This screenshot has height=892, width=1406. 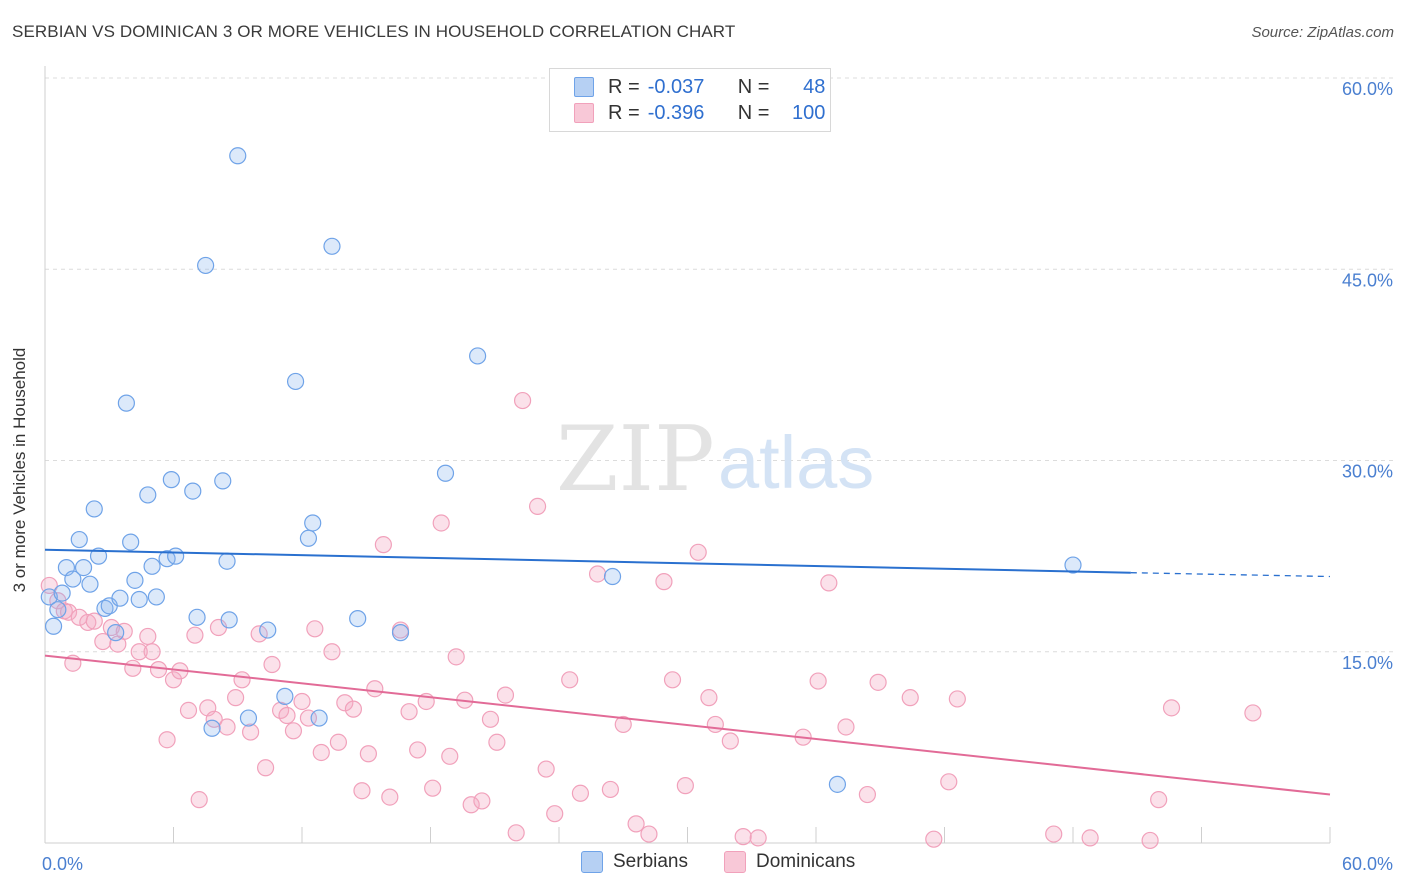 What do you see at coordinates (735, 862) in the screenshot?
I see `dominicans-legend-swatch` at bounding box center [735, 862].